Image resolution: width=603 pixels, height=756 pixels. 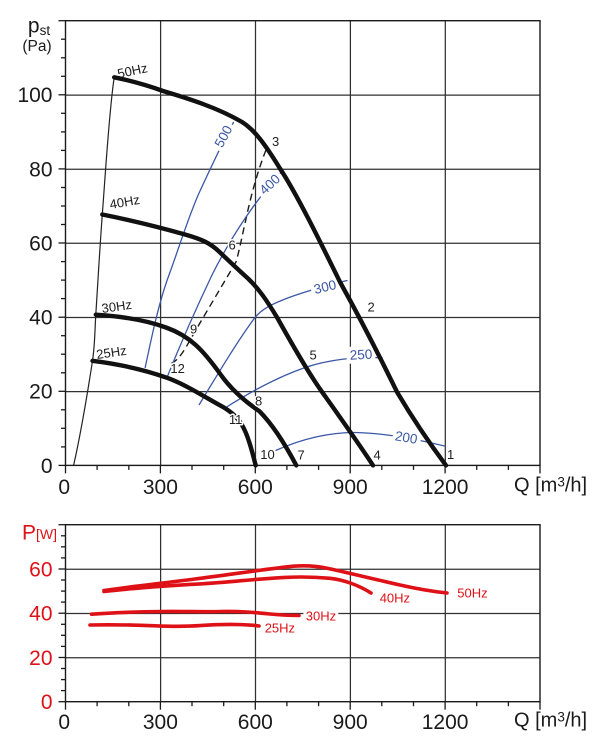 What do you see at coordinates (450, 454) in the screenshot?
I see `svg-text: 1` at bounding box center [450, 454].